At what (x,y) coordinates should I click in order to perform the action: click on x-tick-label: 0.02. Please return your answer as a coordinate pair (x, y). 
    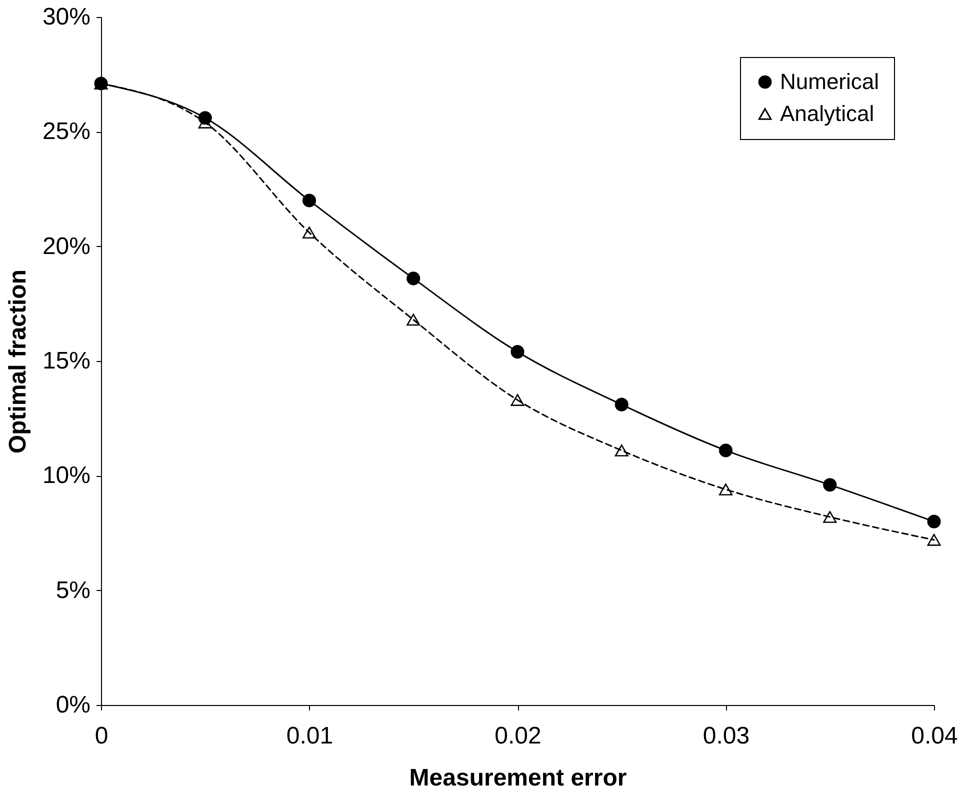
    Looking at the image, I should click on (518, 736).